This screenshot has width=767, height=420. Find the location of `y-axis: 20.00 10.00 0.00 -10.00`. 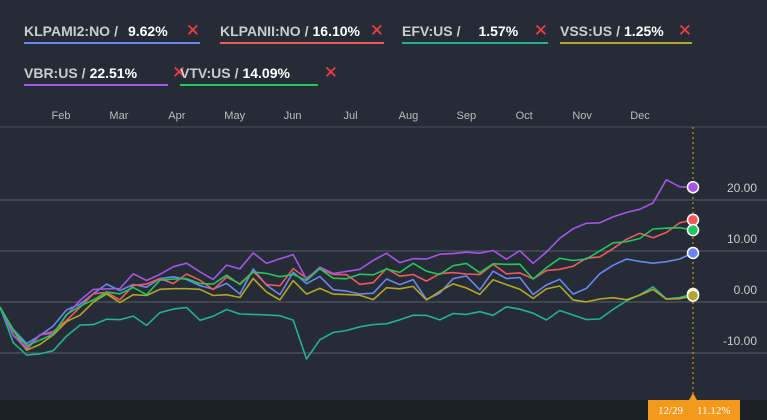

y-axis: 20.00 10.00 0.00 -10.00 is located at coordinates (740, 264).